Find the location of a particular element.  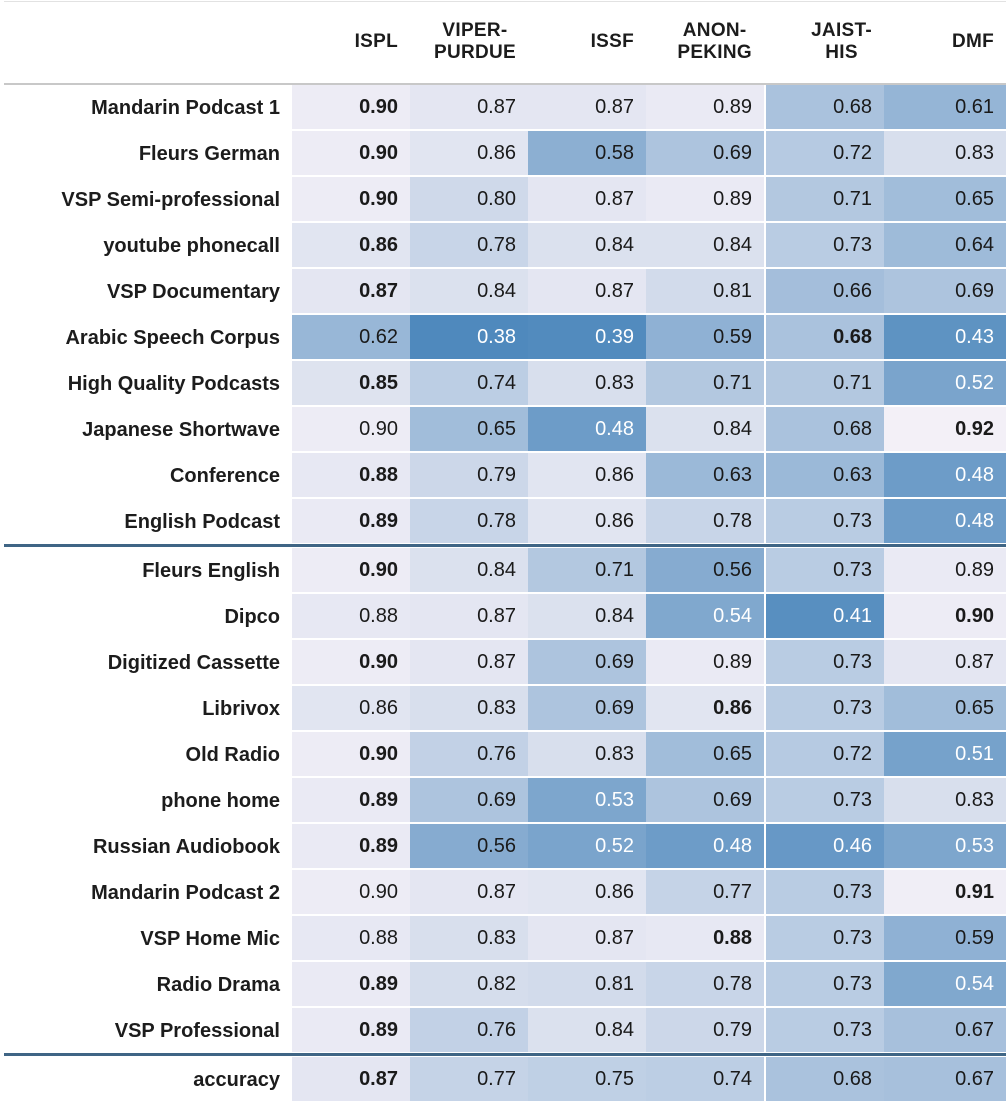

column-header-label: ANON- PEKING is located at coordinates (714, 41).